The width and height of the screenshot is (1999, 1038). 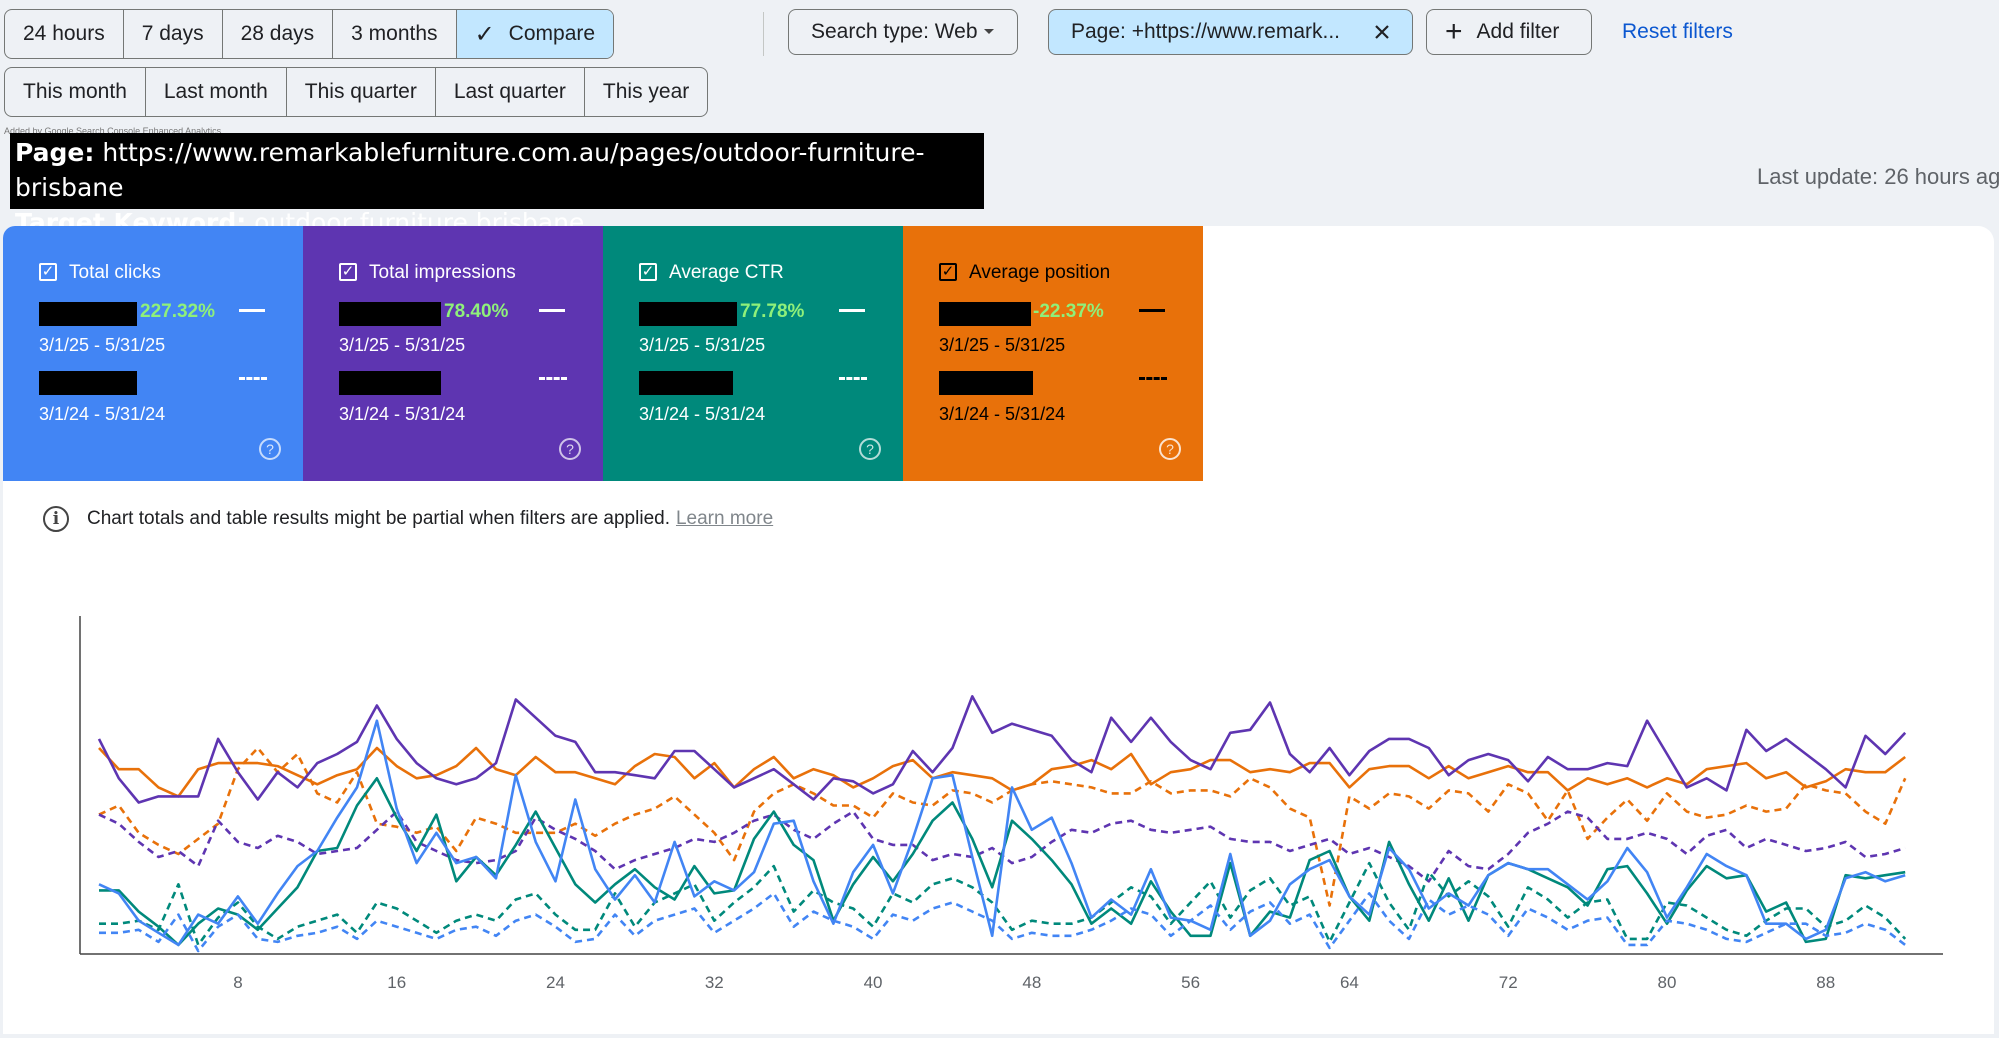 I want to click on add-filter-label: Add filter, so click(x=1518, y=31).